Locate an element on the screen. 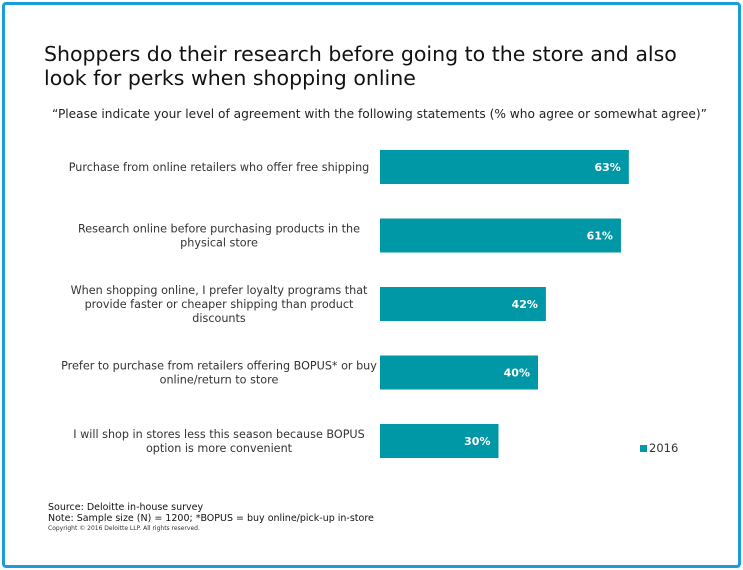 This screenshot has width=743, height=570. source-note: Source: Deloitte in-house survey is located at coordinates (126, 507).